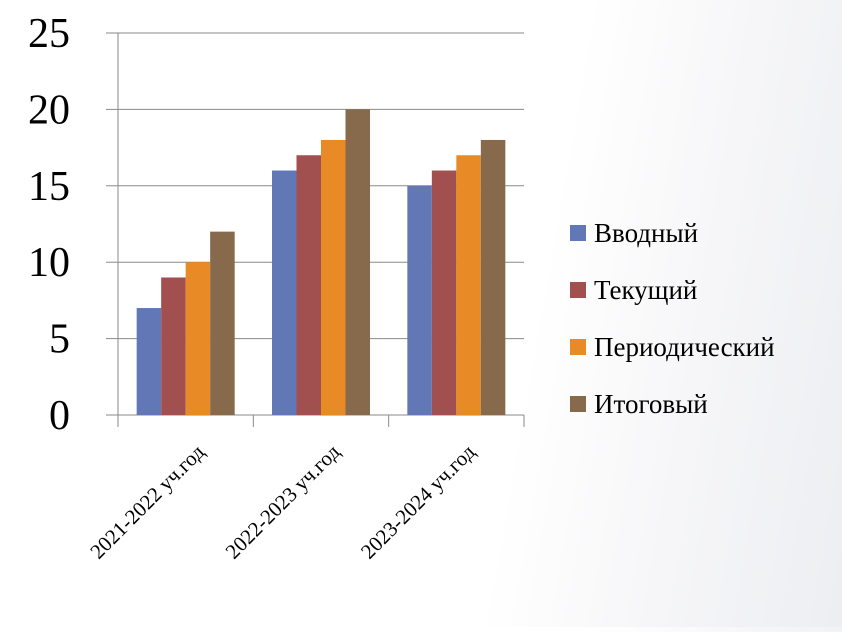  What do you see at coordinates (645, 290) in the screenshot?
I see `legend-entry: Текущий` at bounding box center [645, 290].